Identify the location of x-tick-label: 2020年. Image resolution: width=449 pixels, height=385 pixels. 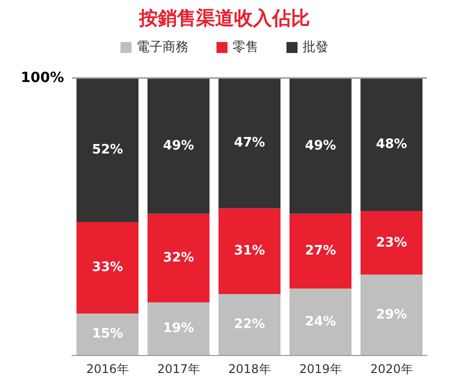
(391, 369).